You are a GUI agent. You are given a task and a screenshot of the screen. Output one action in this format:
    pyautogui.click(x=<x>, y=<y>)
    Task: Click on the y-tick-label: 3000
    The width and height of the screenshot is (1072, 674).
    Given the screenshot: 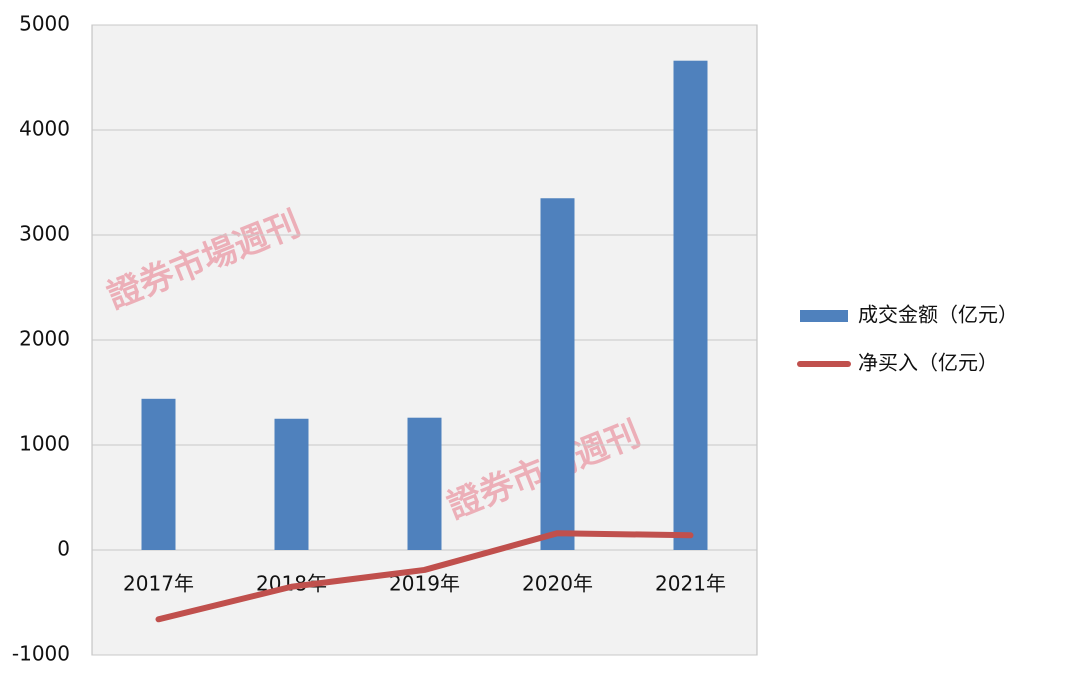 What is the action you would take?
    pyautogui.click(x=44, y=234)
    